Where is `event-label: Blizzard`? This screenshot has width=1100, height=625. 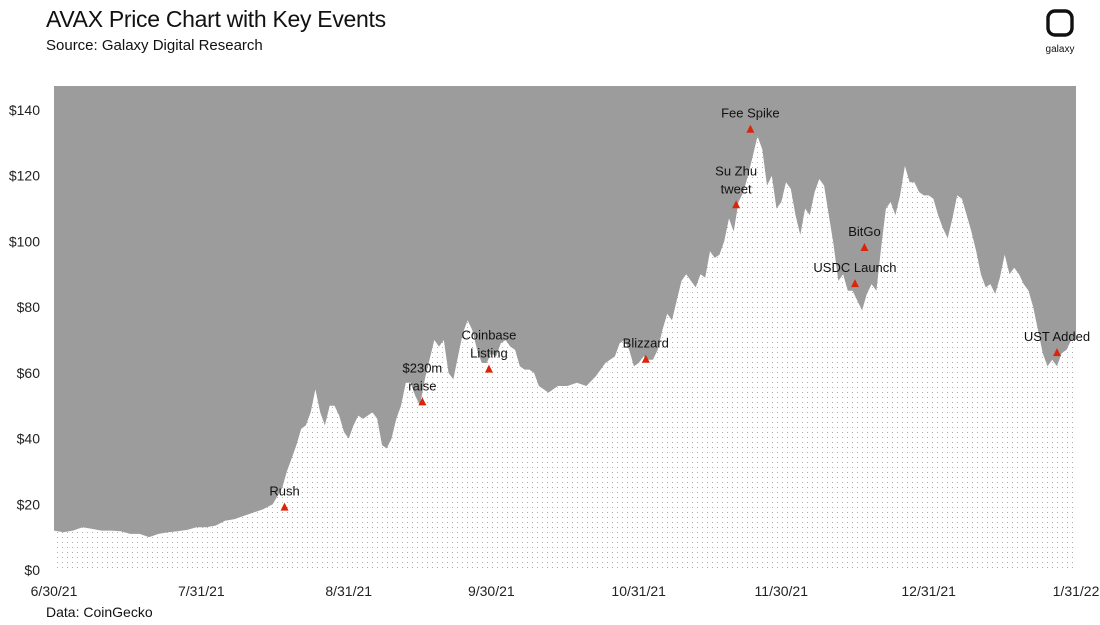 event-label: Blizzard is located at coordinates (646, 343).